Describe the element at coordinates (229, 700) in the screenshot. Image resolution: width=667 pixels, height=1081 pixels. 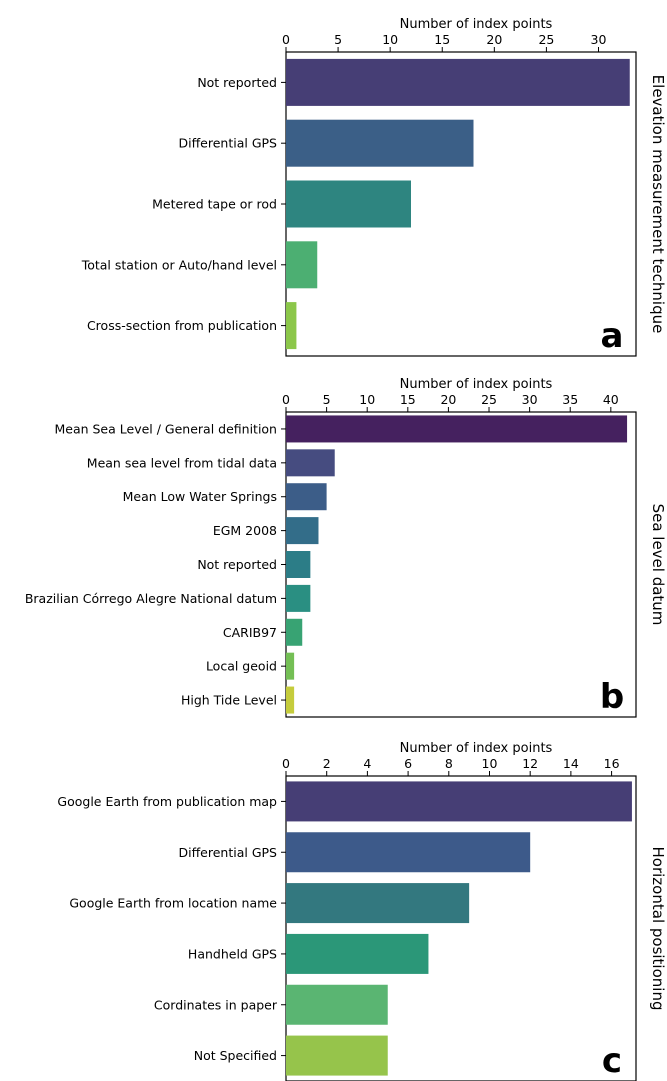
I see `category-label: High Tide Level` at that location.